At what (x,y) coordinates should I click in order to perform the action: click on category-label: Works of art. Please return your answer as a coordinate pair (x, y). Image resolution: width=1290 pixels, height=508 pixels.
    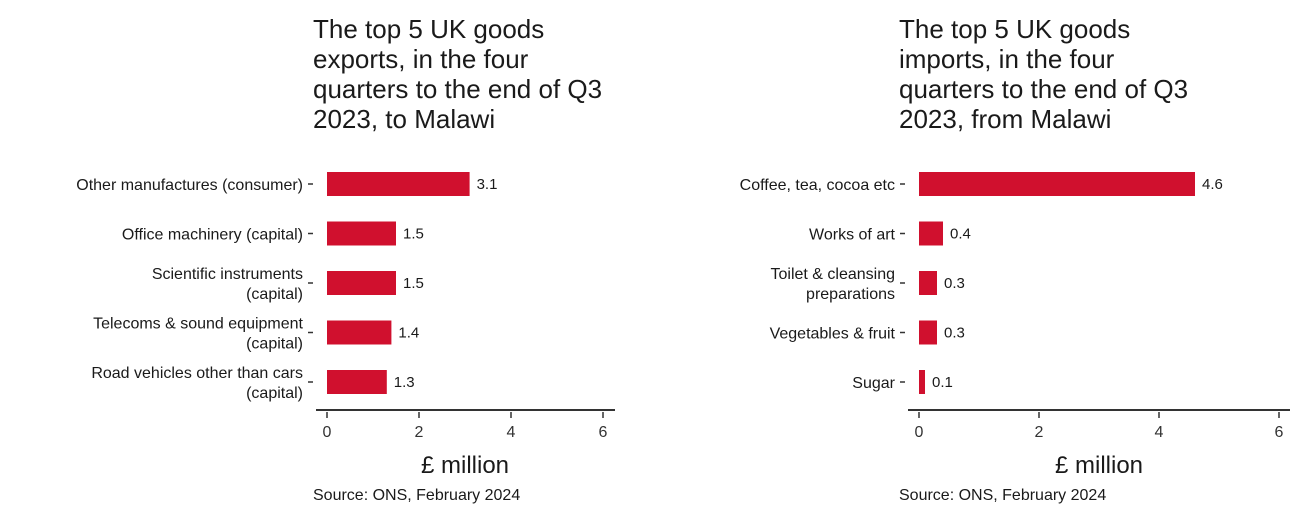
    Looking at the image, I should click on (852, 235).